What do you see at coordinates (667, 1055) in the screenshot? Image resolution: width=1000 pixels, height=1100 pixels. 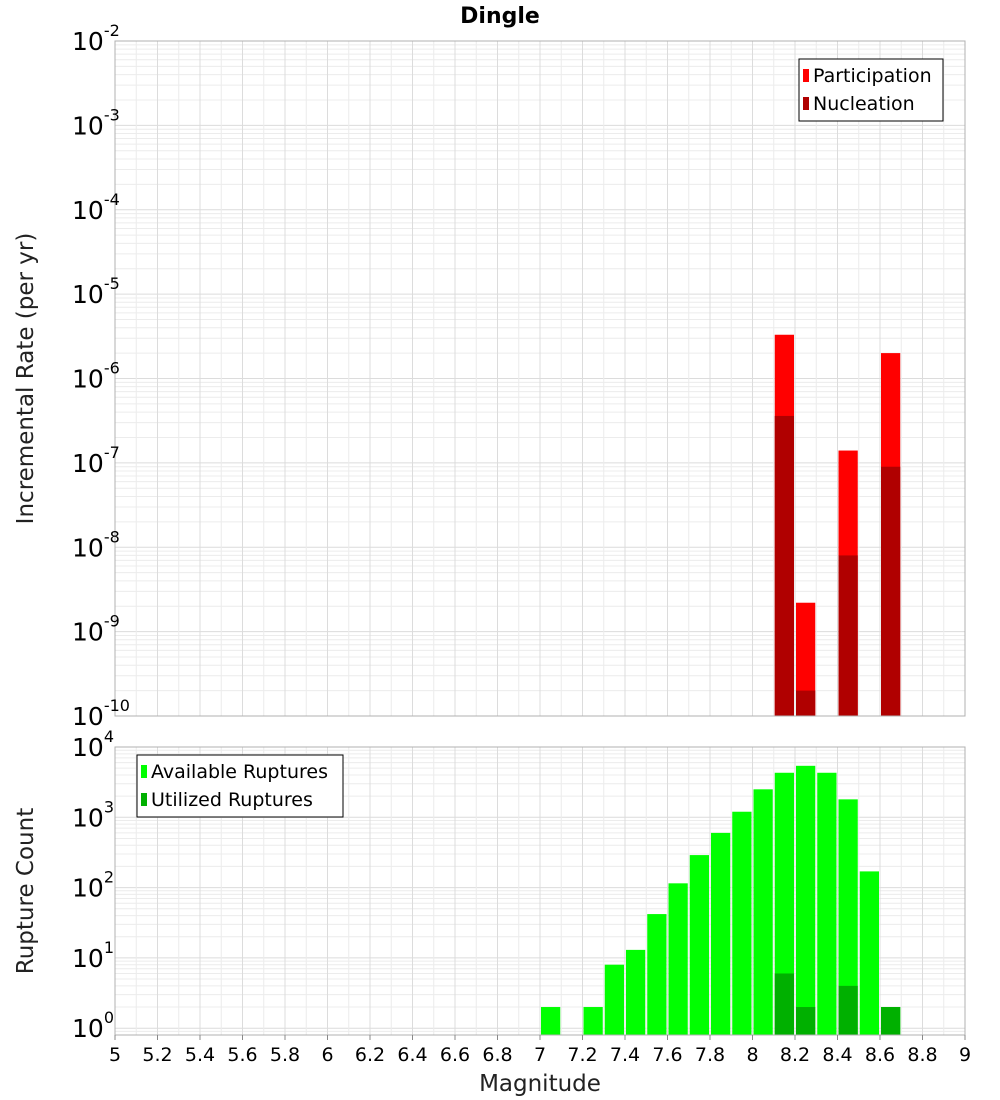 I see `x-tick-label: 7.6` at bounding box center [667, 1055].